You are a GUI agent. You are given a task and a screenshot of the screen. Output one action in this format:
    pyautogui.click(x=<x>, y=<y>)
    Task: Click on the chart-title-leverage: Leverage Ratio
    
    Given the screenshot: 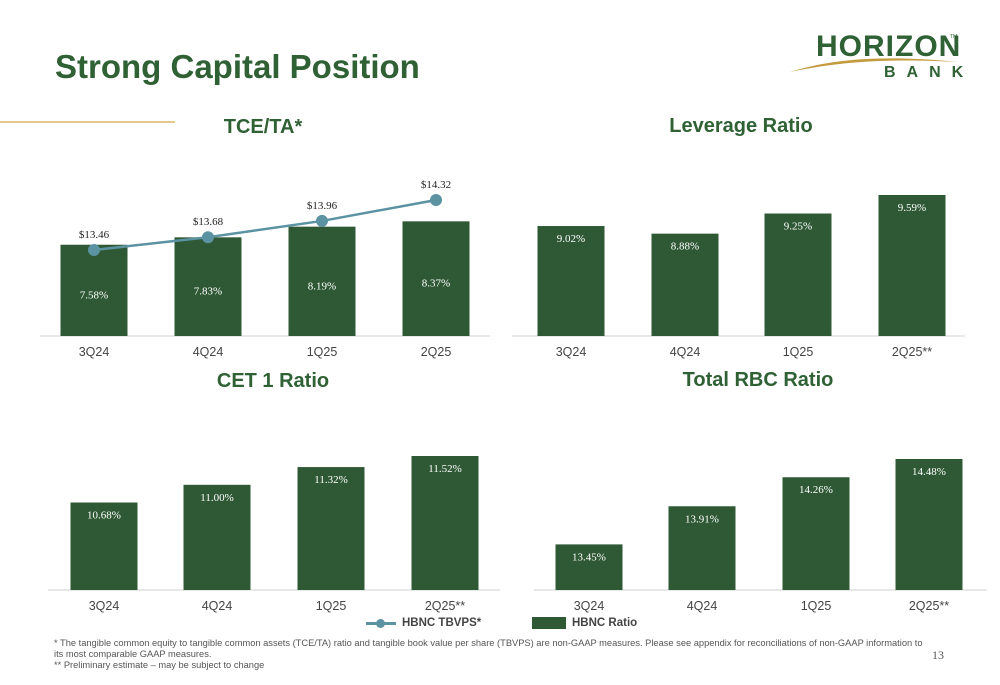 What is the action you would take?
    pyautogui.click(x=741, y=126)
    